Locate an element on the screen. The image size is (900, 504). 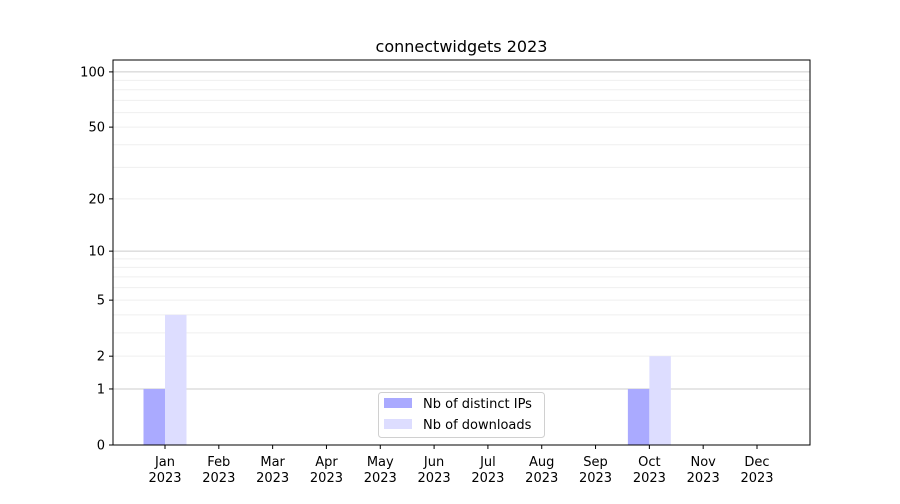
y-tick-label: 5 is located at coordinates (101, 301).